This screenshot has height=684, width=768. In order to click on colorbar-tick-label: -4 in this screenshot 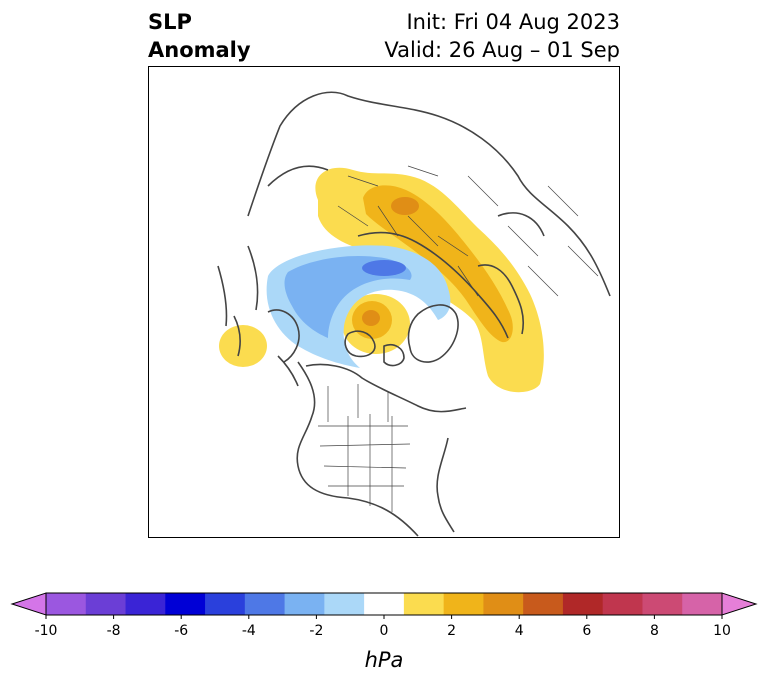, I will do `click(249, 631)`.